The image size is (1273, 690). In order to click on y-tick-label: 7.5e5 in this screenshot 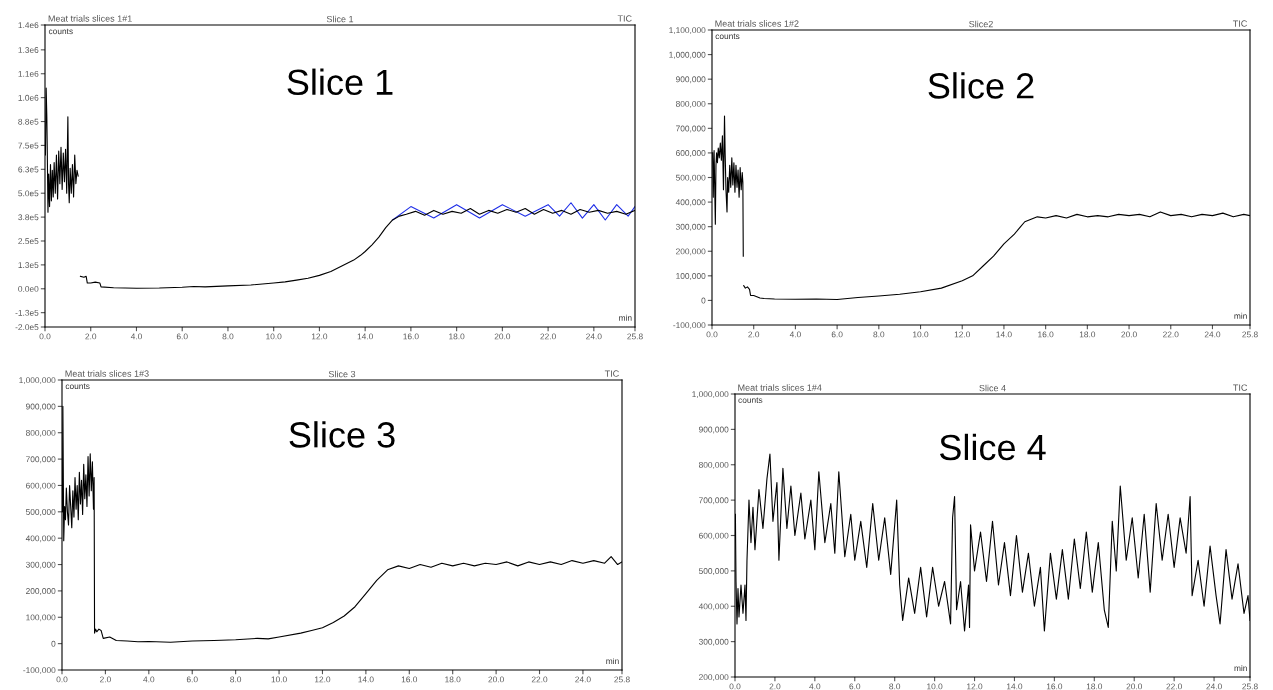, I will do `click(28, 145)`.